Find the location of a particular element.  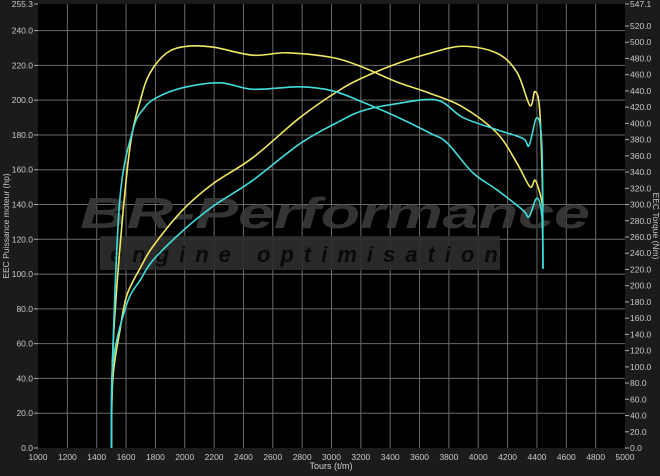

y2-tick-label: 200.0 is located at coordinates (641, 286).